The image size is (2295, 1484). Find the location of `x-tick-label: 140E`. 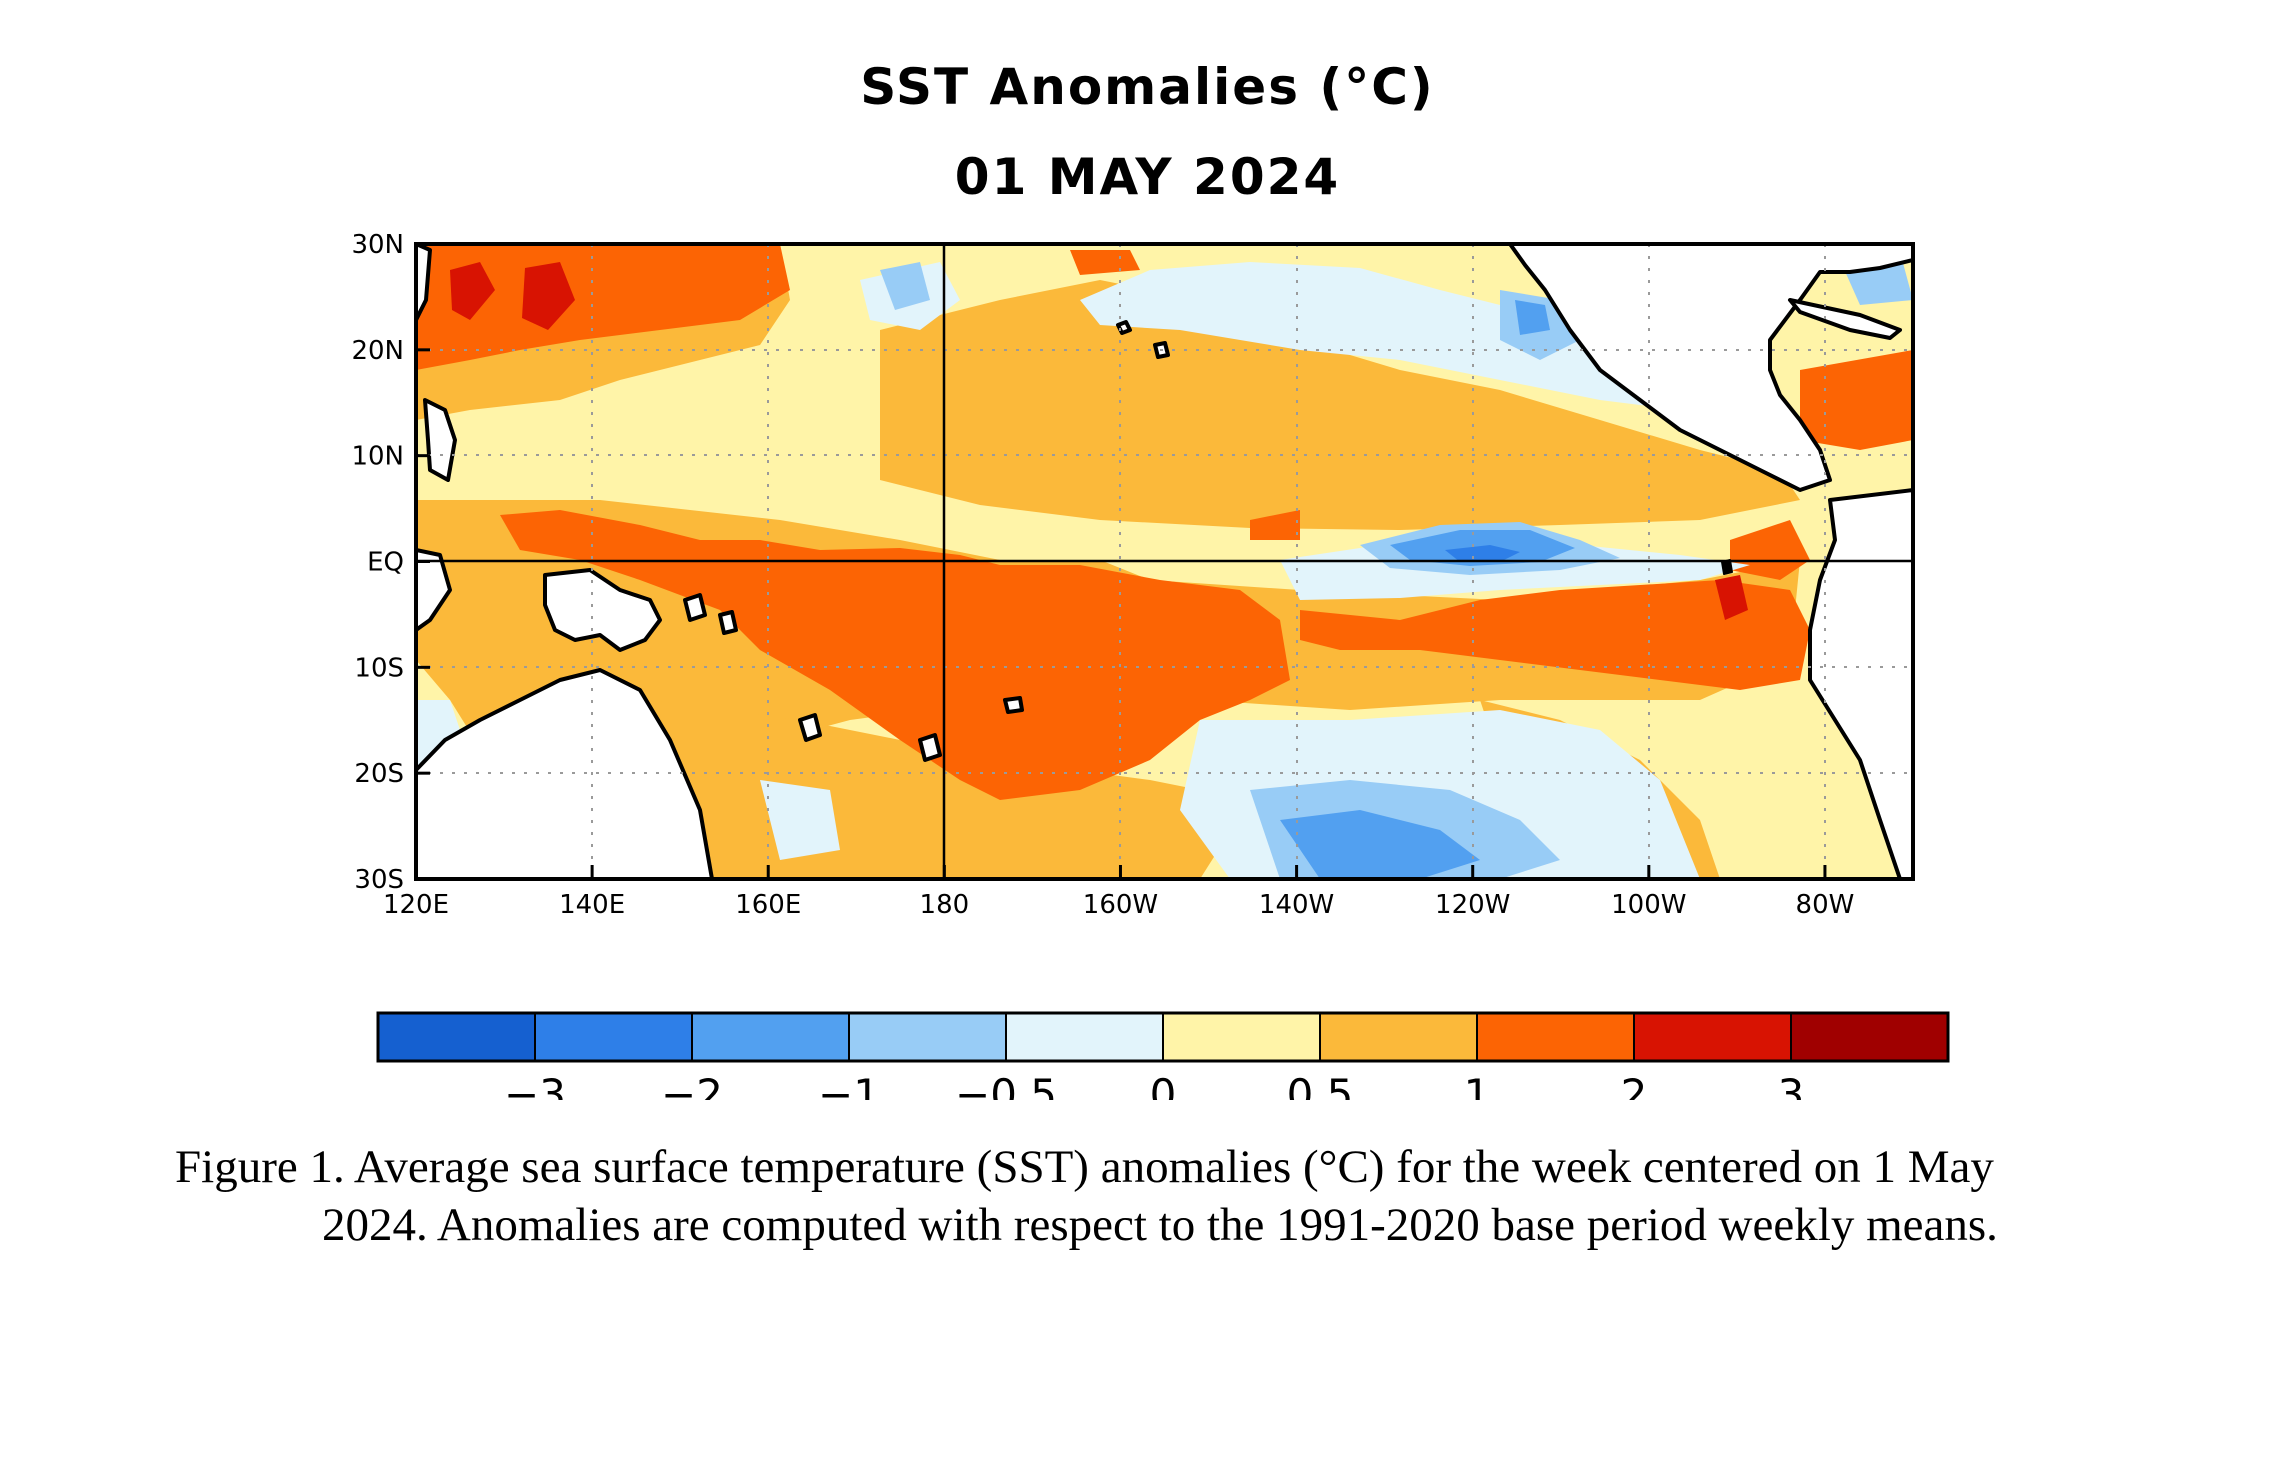

x-tick-label: 140E is located at coordinates (592, 905).